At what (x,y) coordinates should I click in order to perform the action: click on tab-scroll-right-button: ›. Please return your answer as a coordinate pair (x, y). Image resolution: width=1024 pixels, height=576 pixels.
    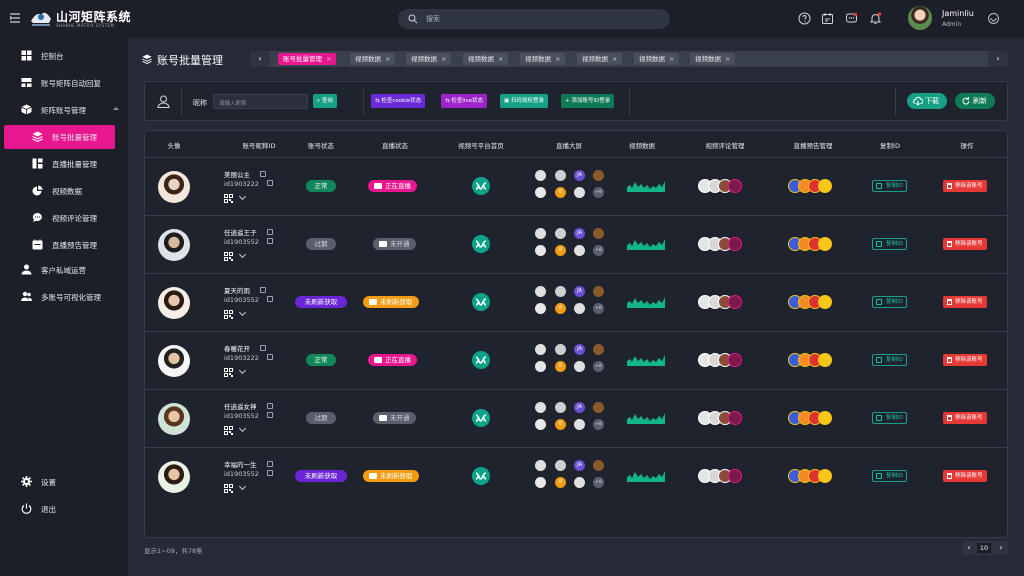
    Looking at the image, I should click on (998, 59).